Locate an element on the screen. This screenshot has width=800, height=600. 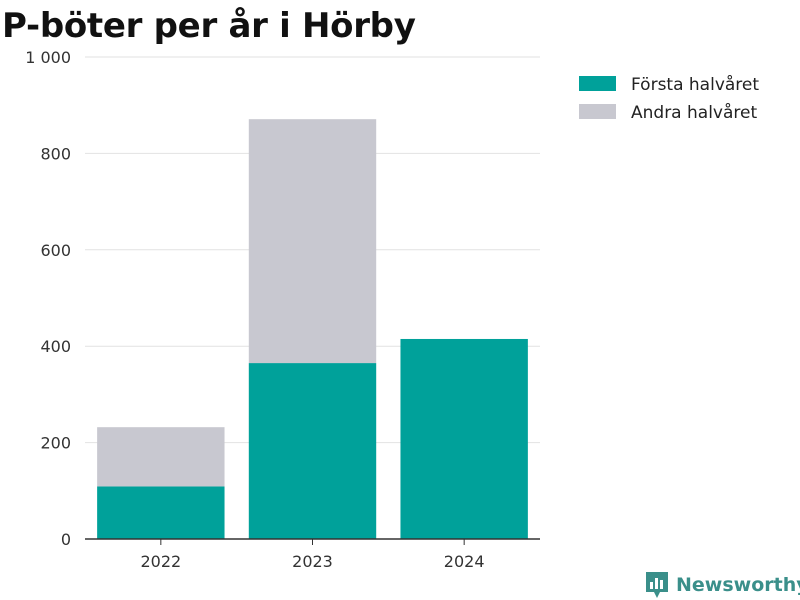
newsworthy-brand: Newsworthy is located at coordinates (722, 585).